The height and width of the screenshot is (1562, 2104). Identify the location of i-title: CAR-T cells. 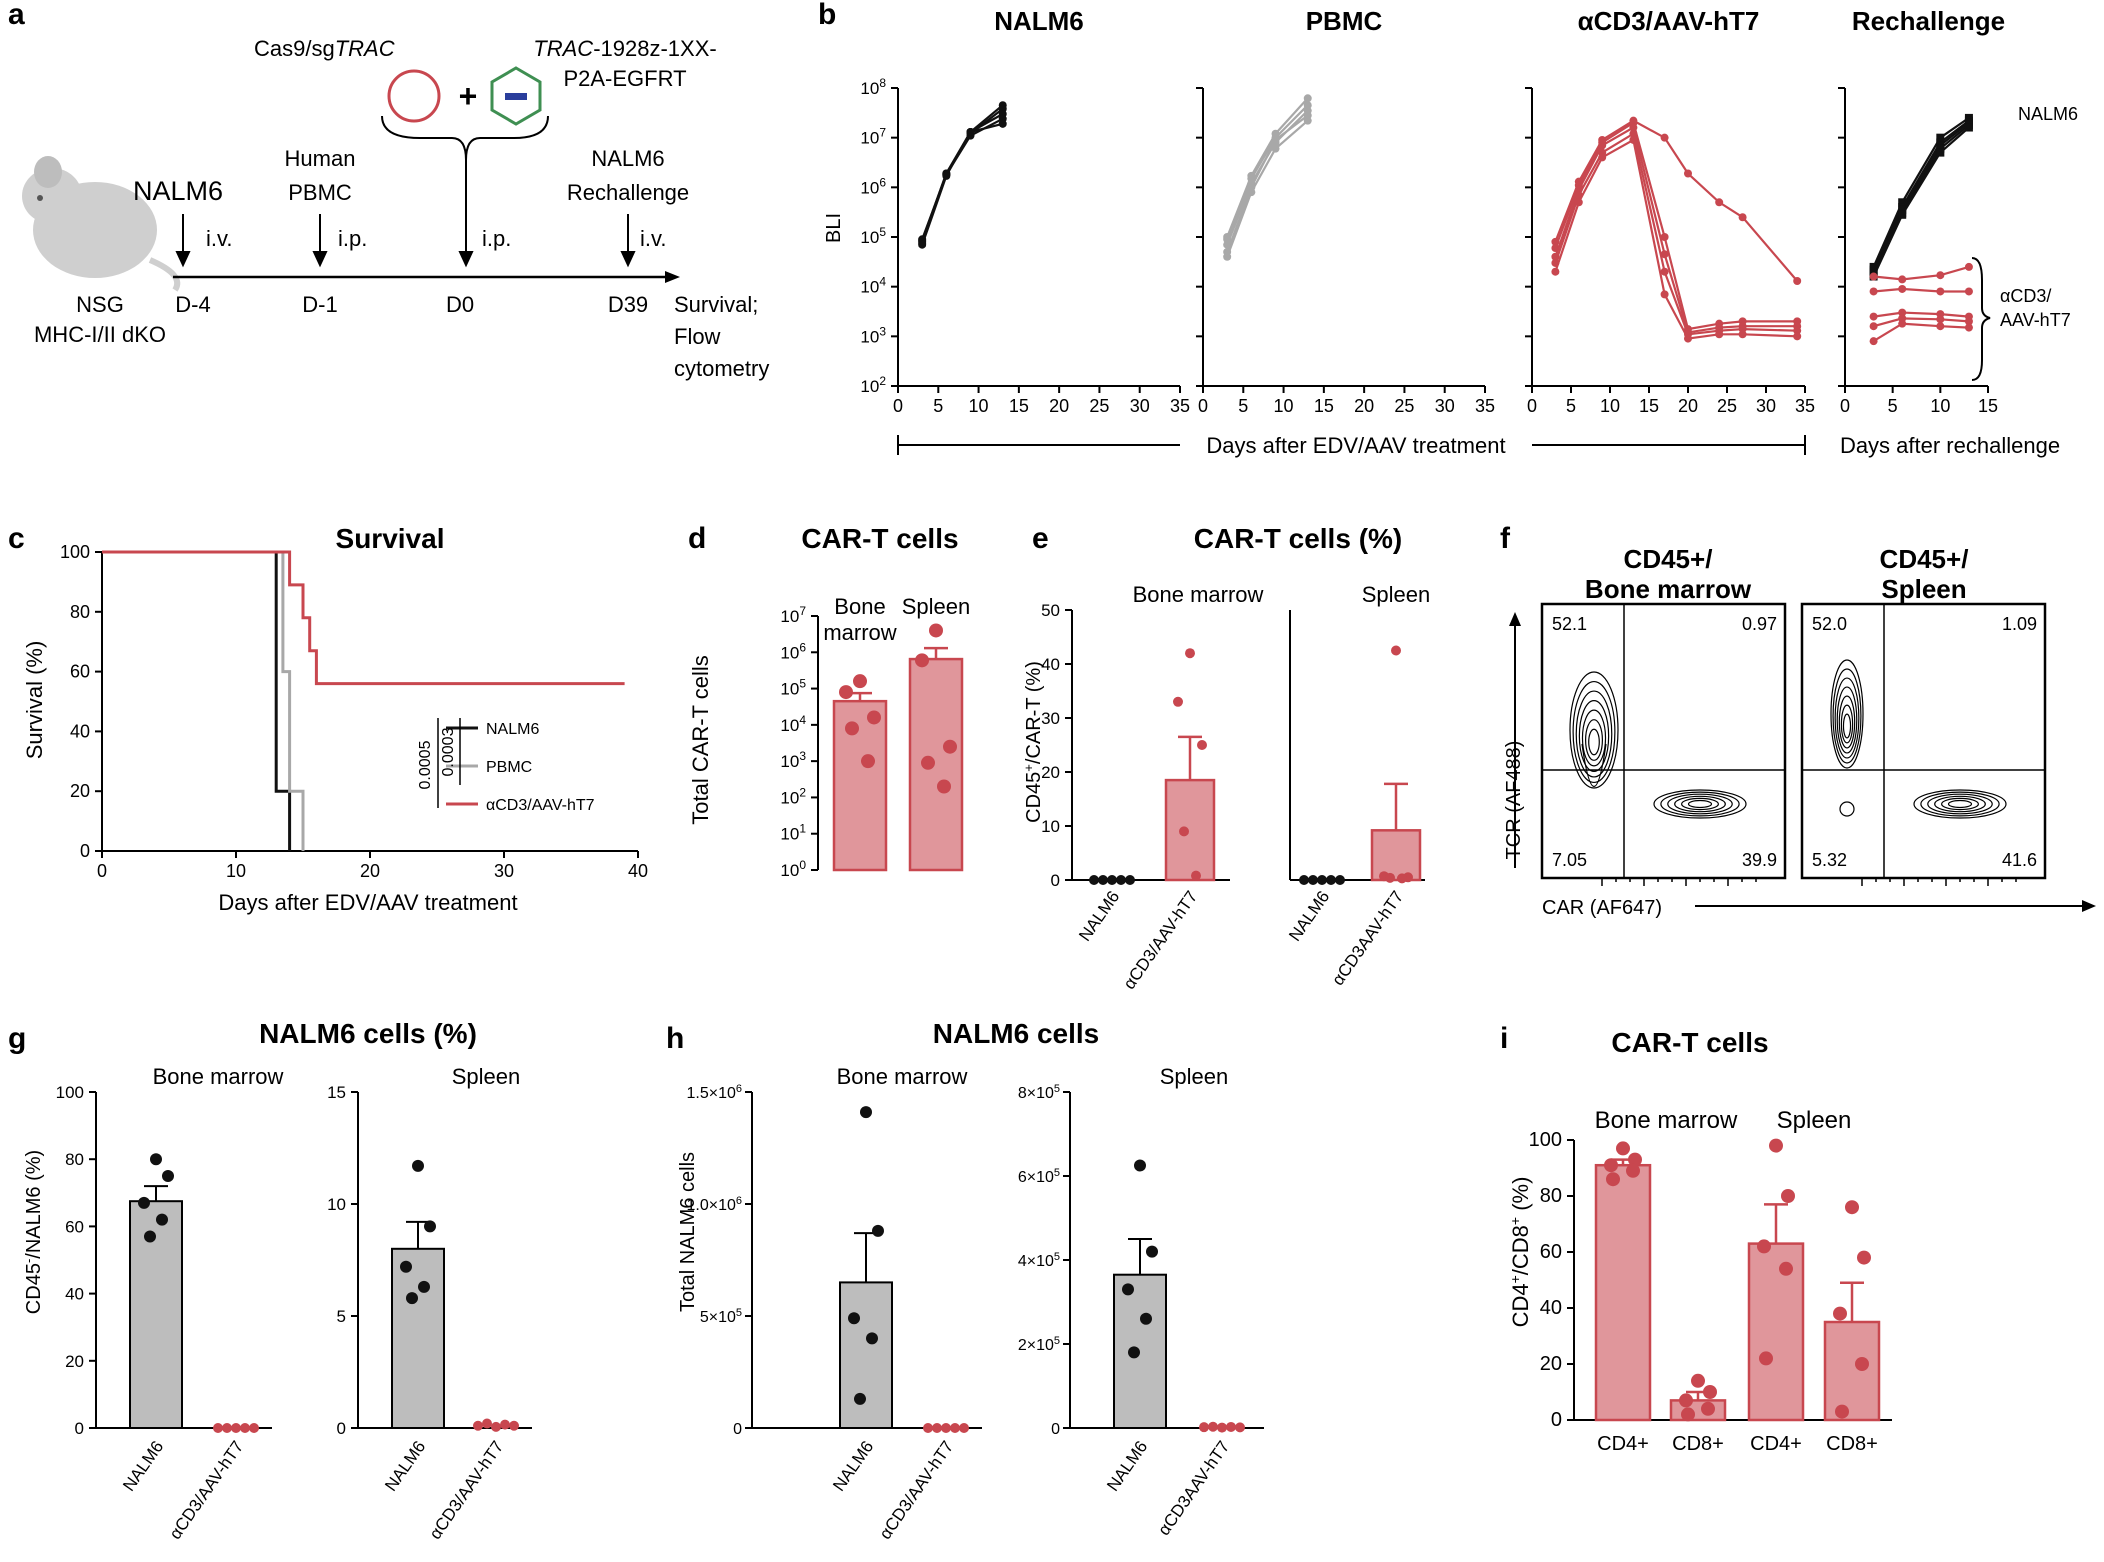
(1689, 1042).